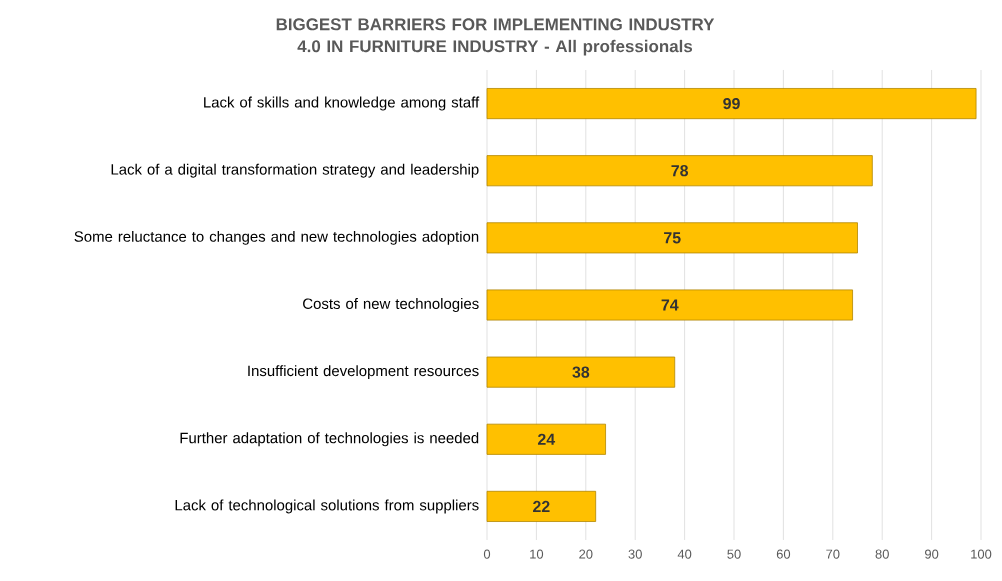  What do you see at coordinates (833, 554) in the screenshot?
I see `x-tick-label: 70` at bounding box center [833, 554].